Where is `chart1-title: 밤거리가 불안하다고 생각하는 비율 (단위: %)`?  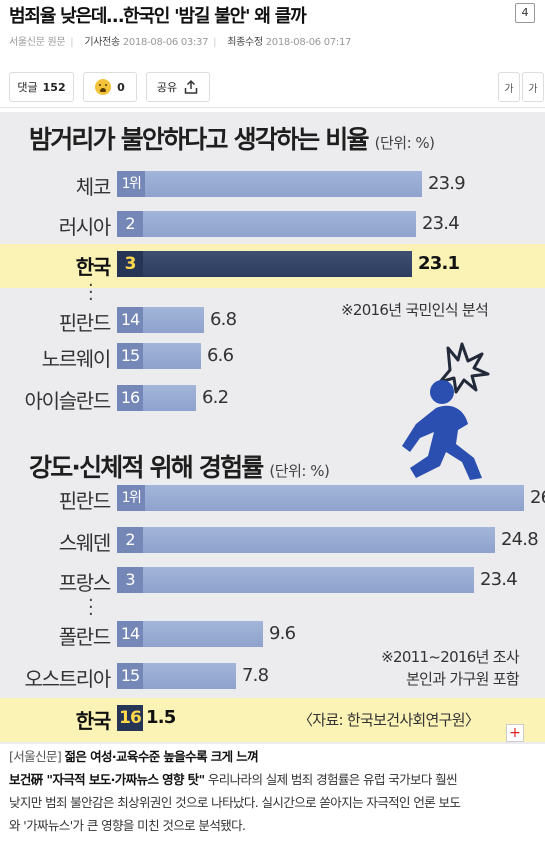 chart1-title: 밤거리가 불안하다고 생각하는 비율 (단위: %) is located at coordinates (232, 138).